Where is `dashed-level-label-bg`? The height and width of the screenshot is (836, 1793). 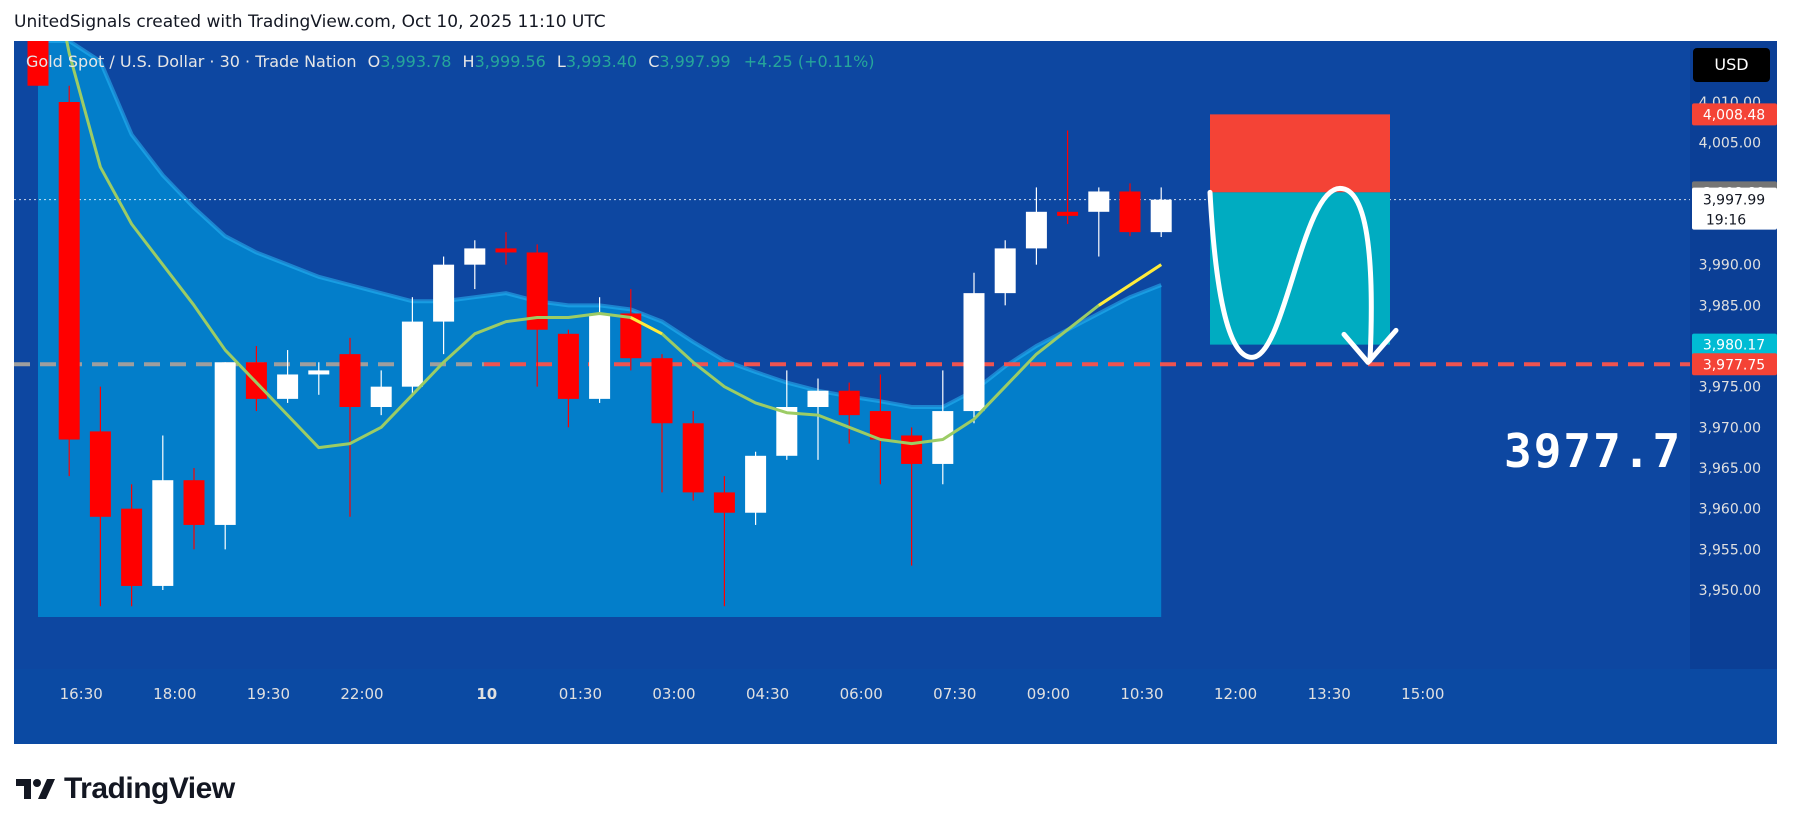 dashed-level-label-bg is located at coordinates (1734, 364).